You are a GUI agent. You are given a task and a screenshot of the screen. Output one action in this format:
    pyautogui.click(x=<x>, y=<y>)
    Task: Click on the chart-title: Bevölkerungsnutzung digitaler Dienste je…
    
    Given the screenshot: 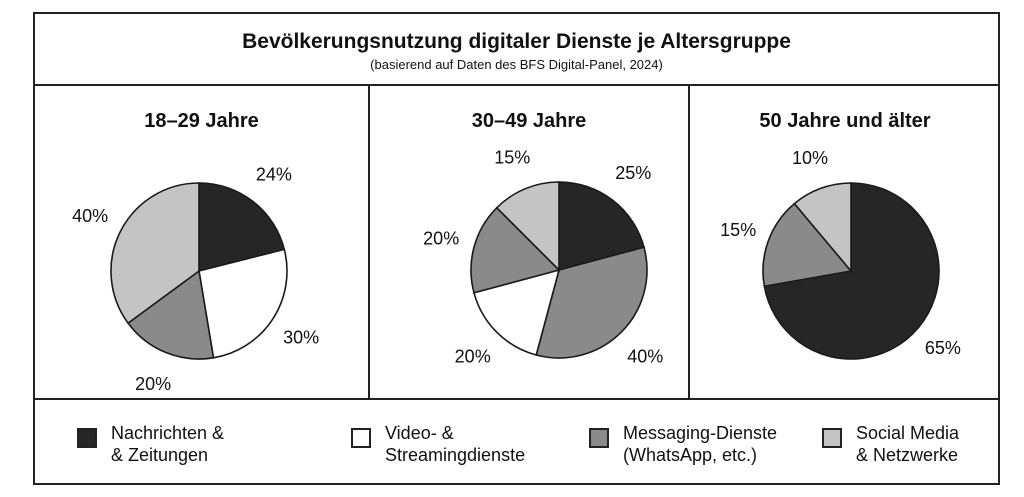 What is the action you would take?
    pyautogui.click(x=516, y=41)
    